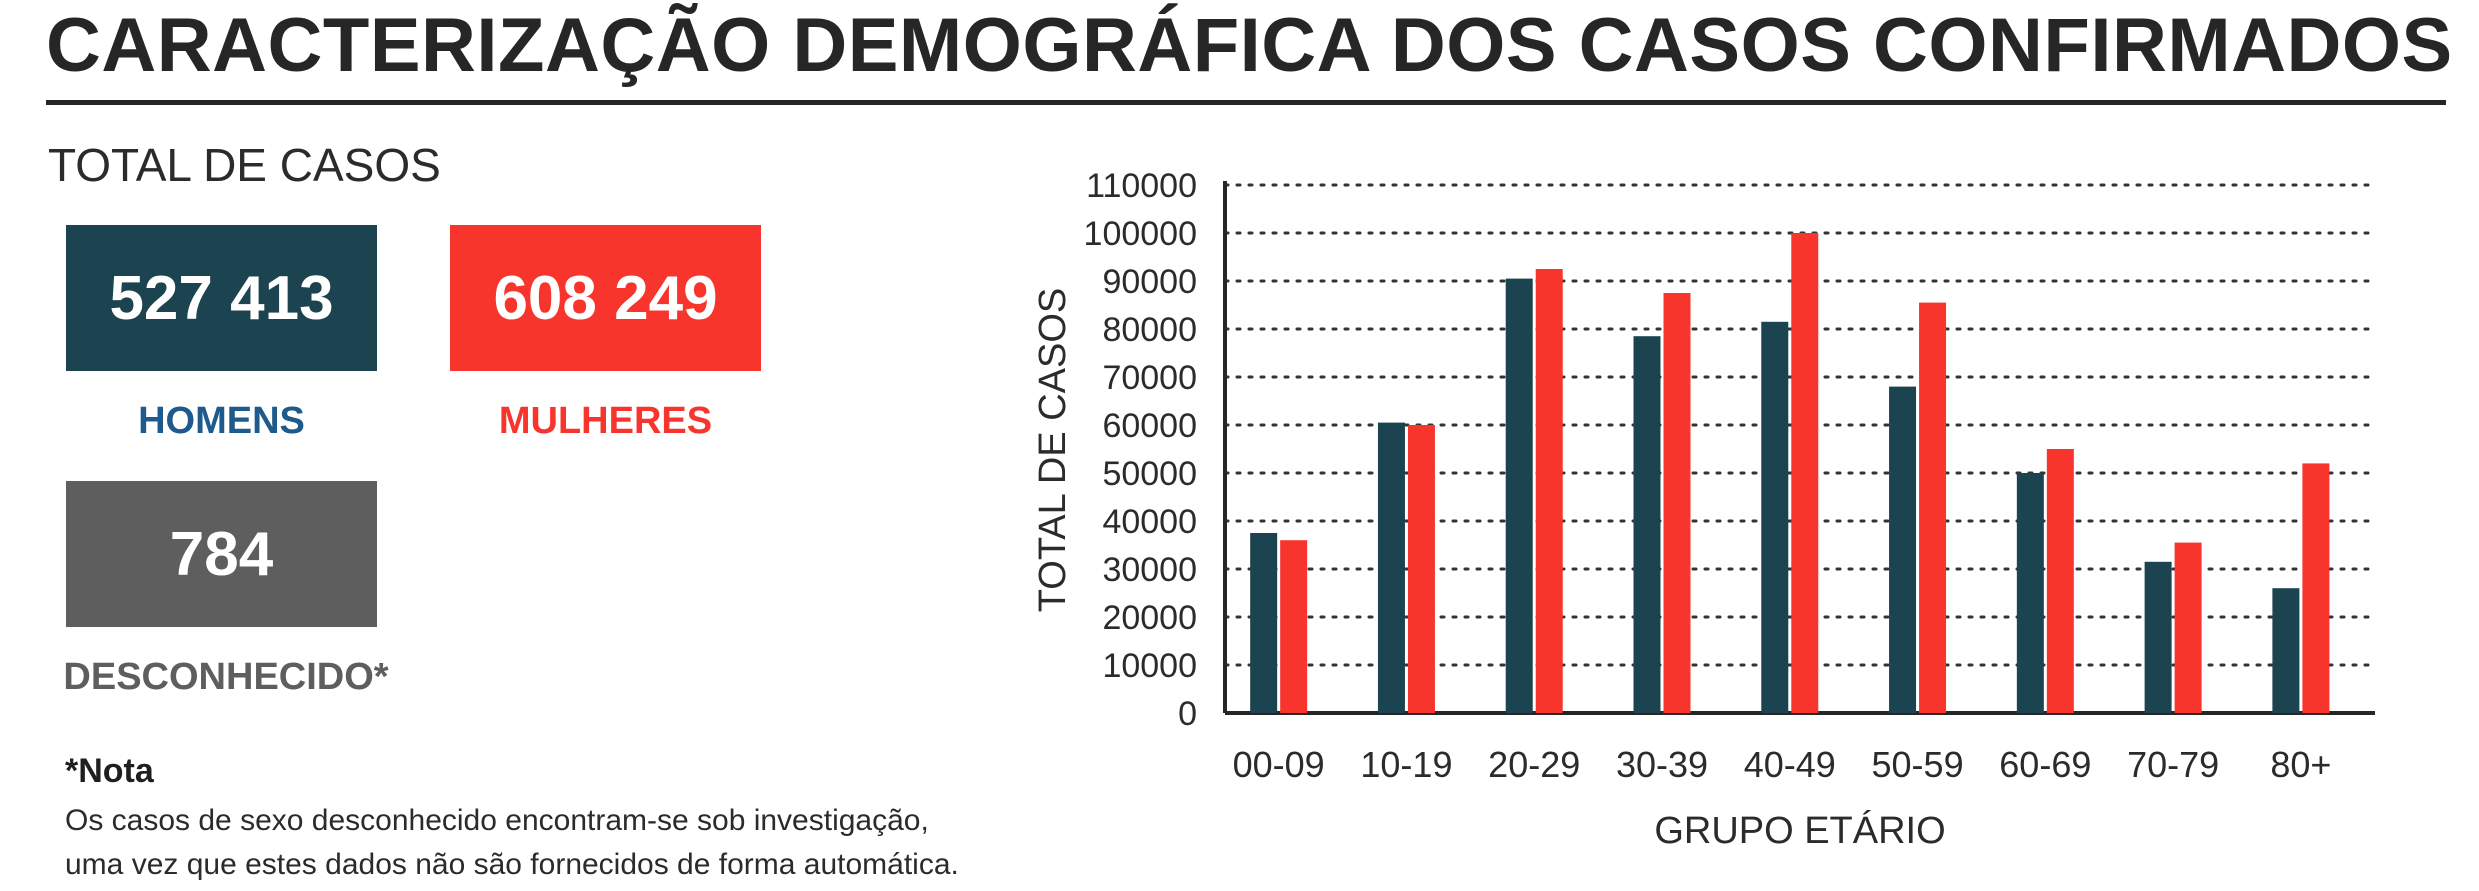  I want to click on women-label: MULHERES, so click(605, 421).